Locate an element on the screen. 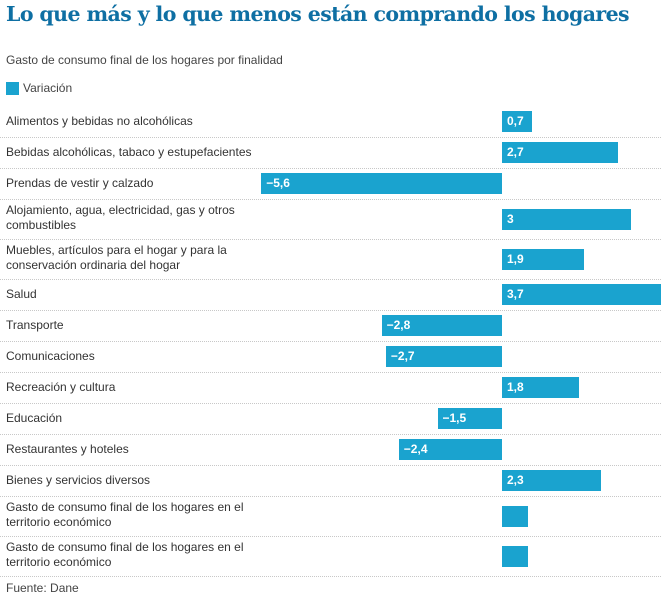  category-label: Salud is located at coordinates (21, 294).